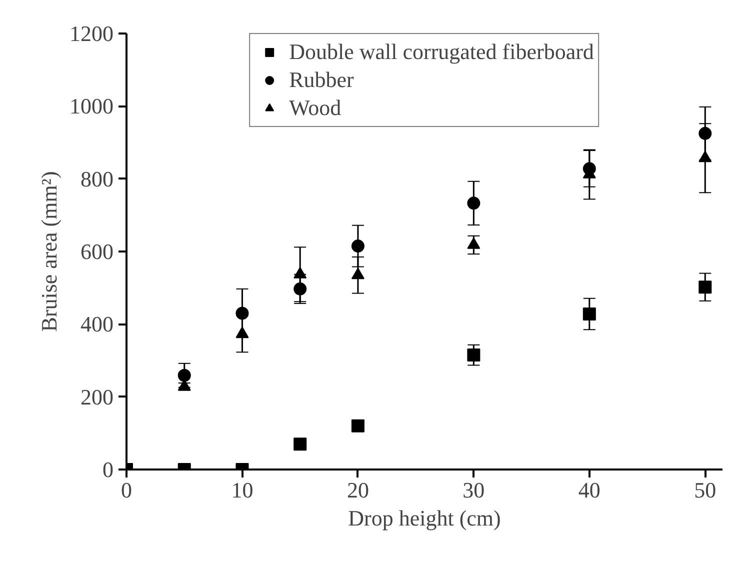 Image resolution: width=729 pixels, height=563 pixels. Describe the element at coordinates (589, 490) in the screenshot. I see `x-tick-label: 40` at that location.